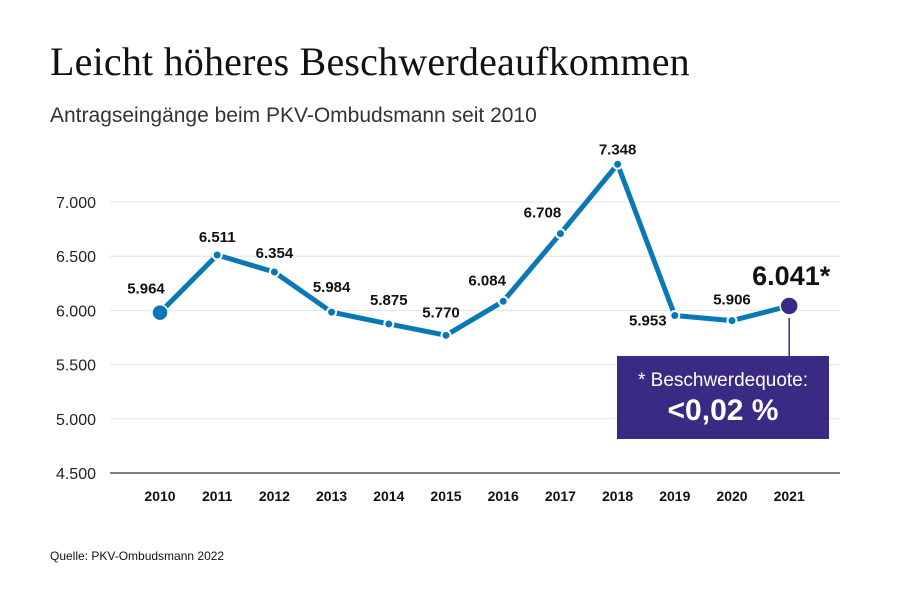 The image size is (900, 600). What do you see at coordinates (731, 496) in the screenshot?
I see `x-tick-label: 2020` at bounding box center [731, 496].